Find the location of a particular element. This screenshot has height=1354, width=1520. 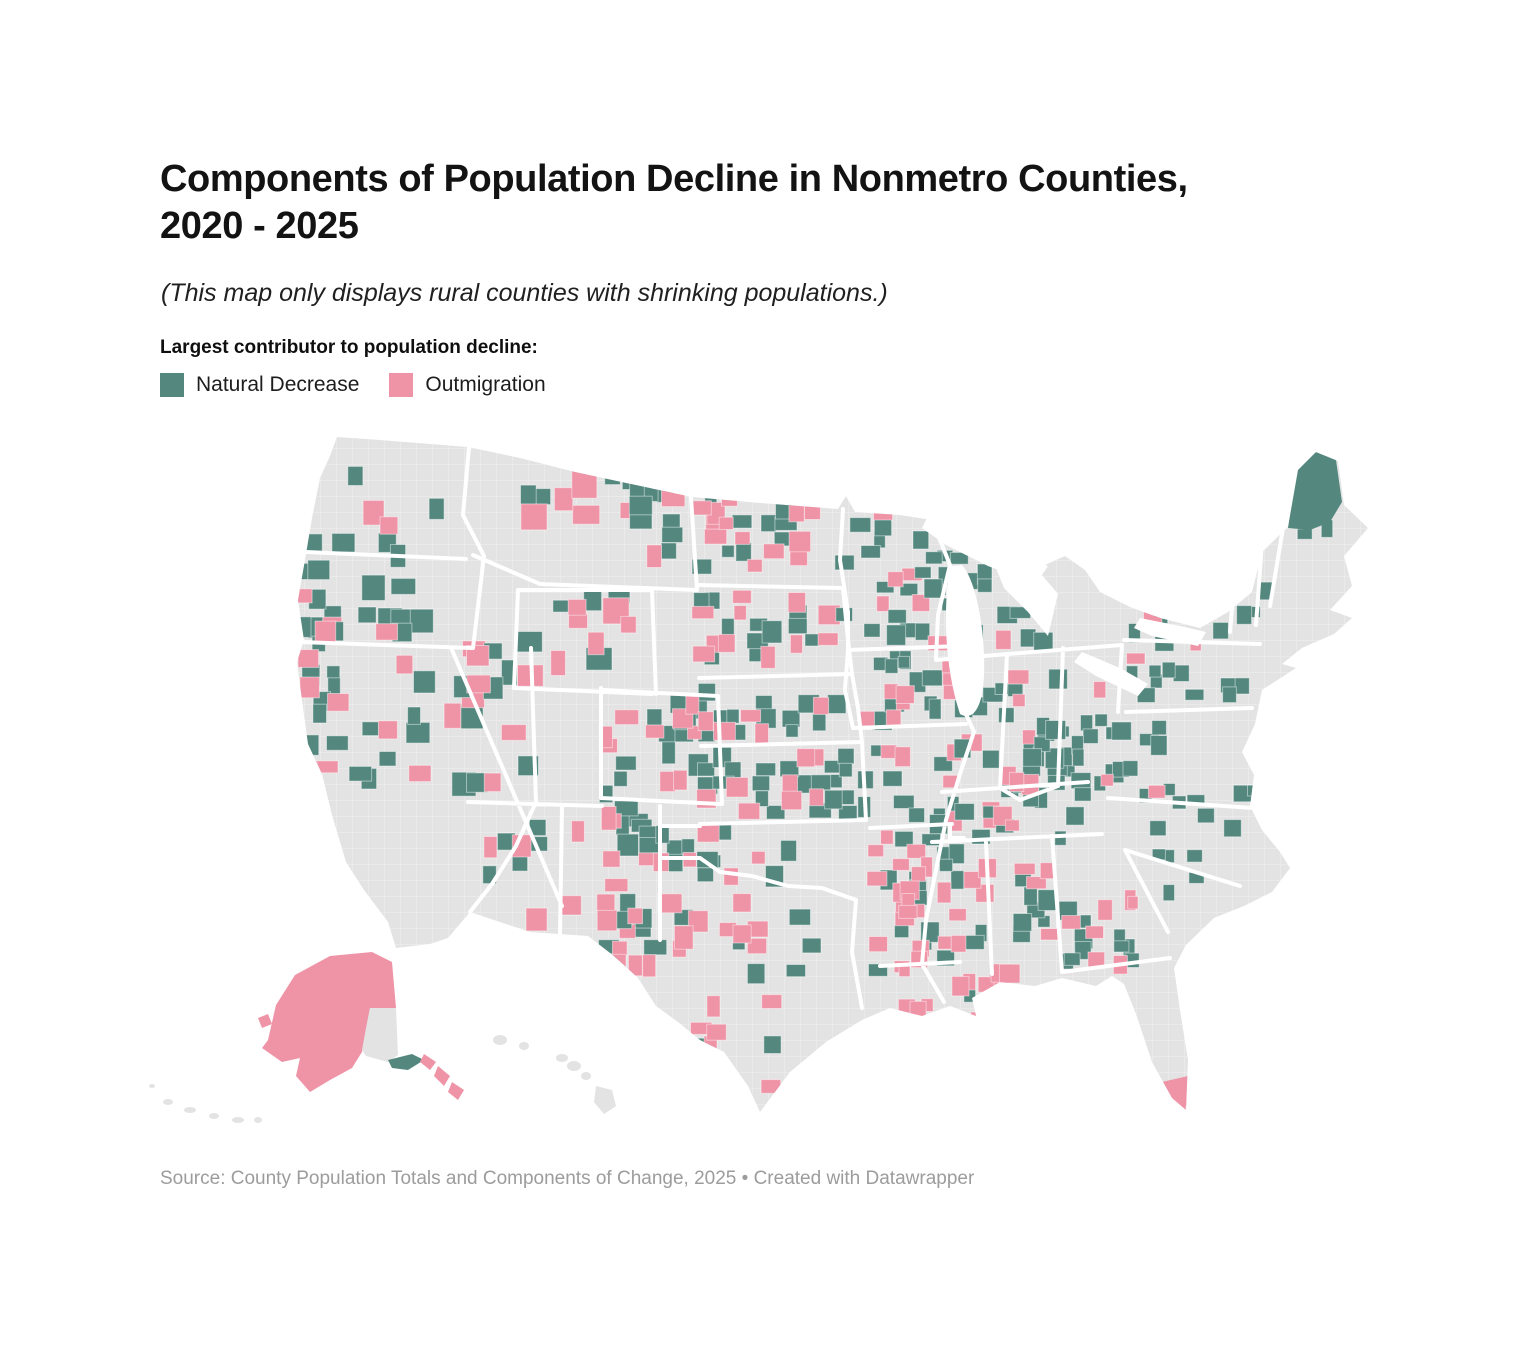

alaska-west-island-outmigration is located at coordinates (265, 1021).